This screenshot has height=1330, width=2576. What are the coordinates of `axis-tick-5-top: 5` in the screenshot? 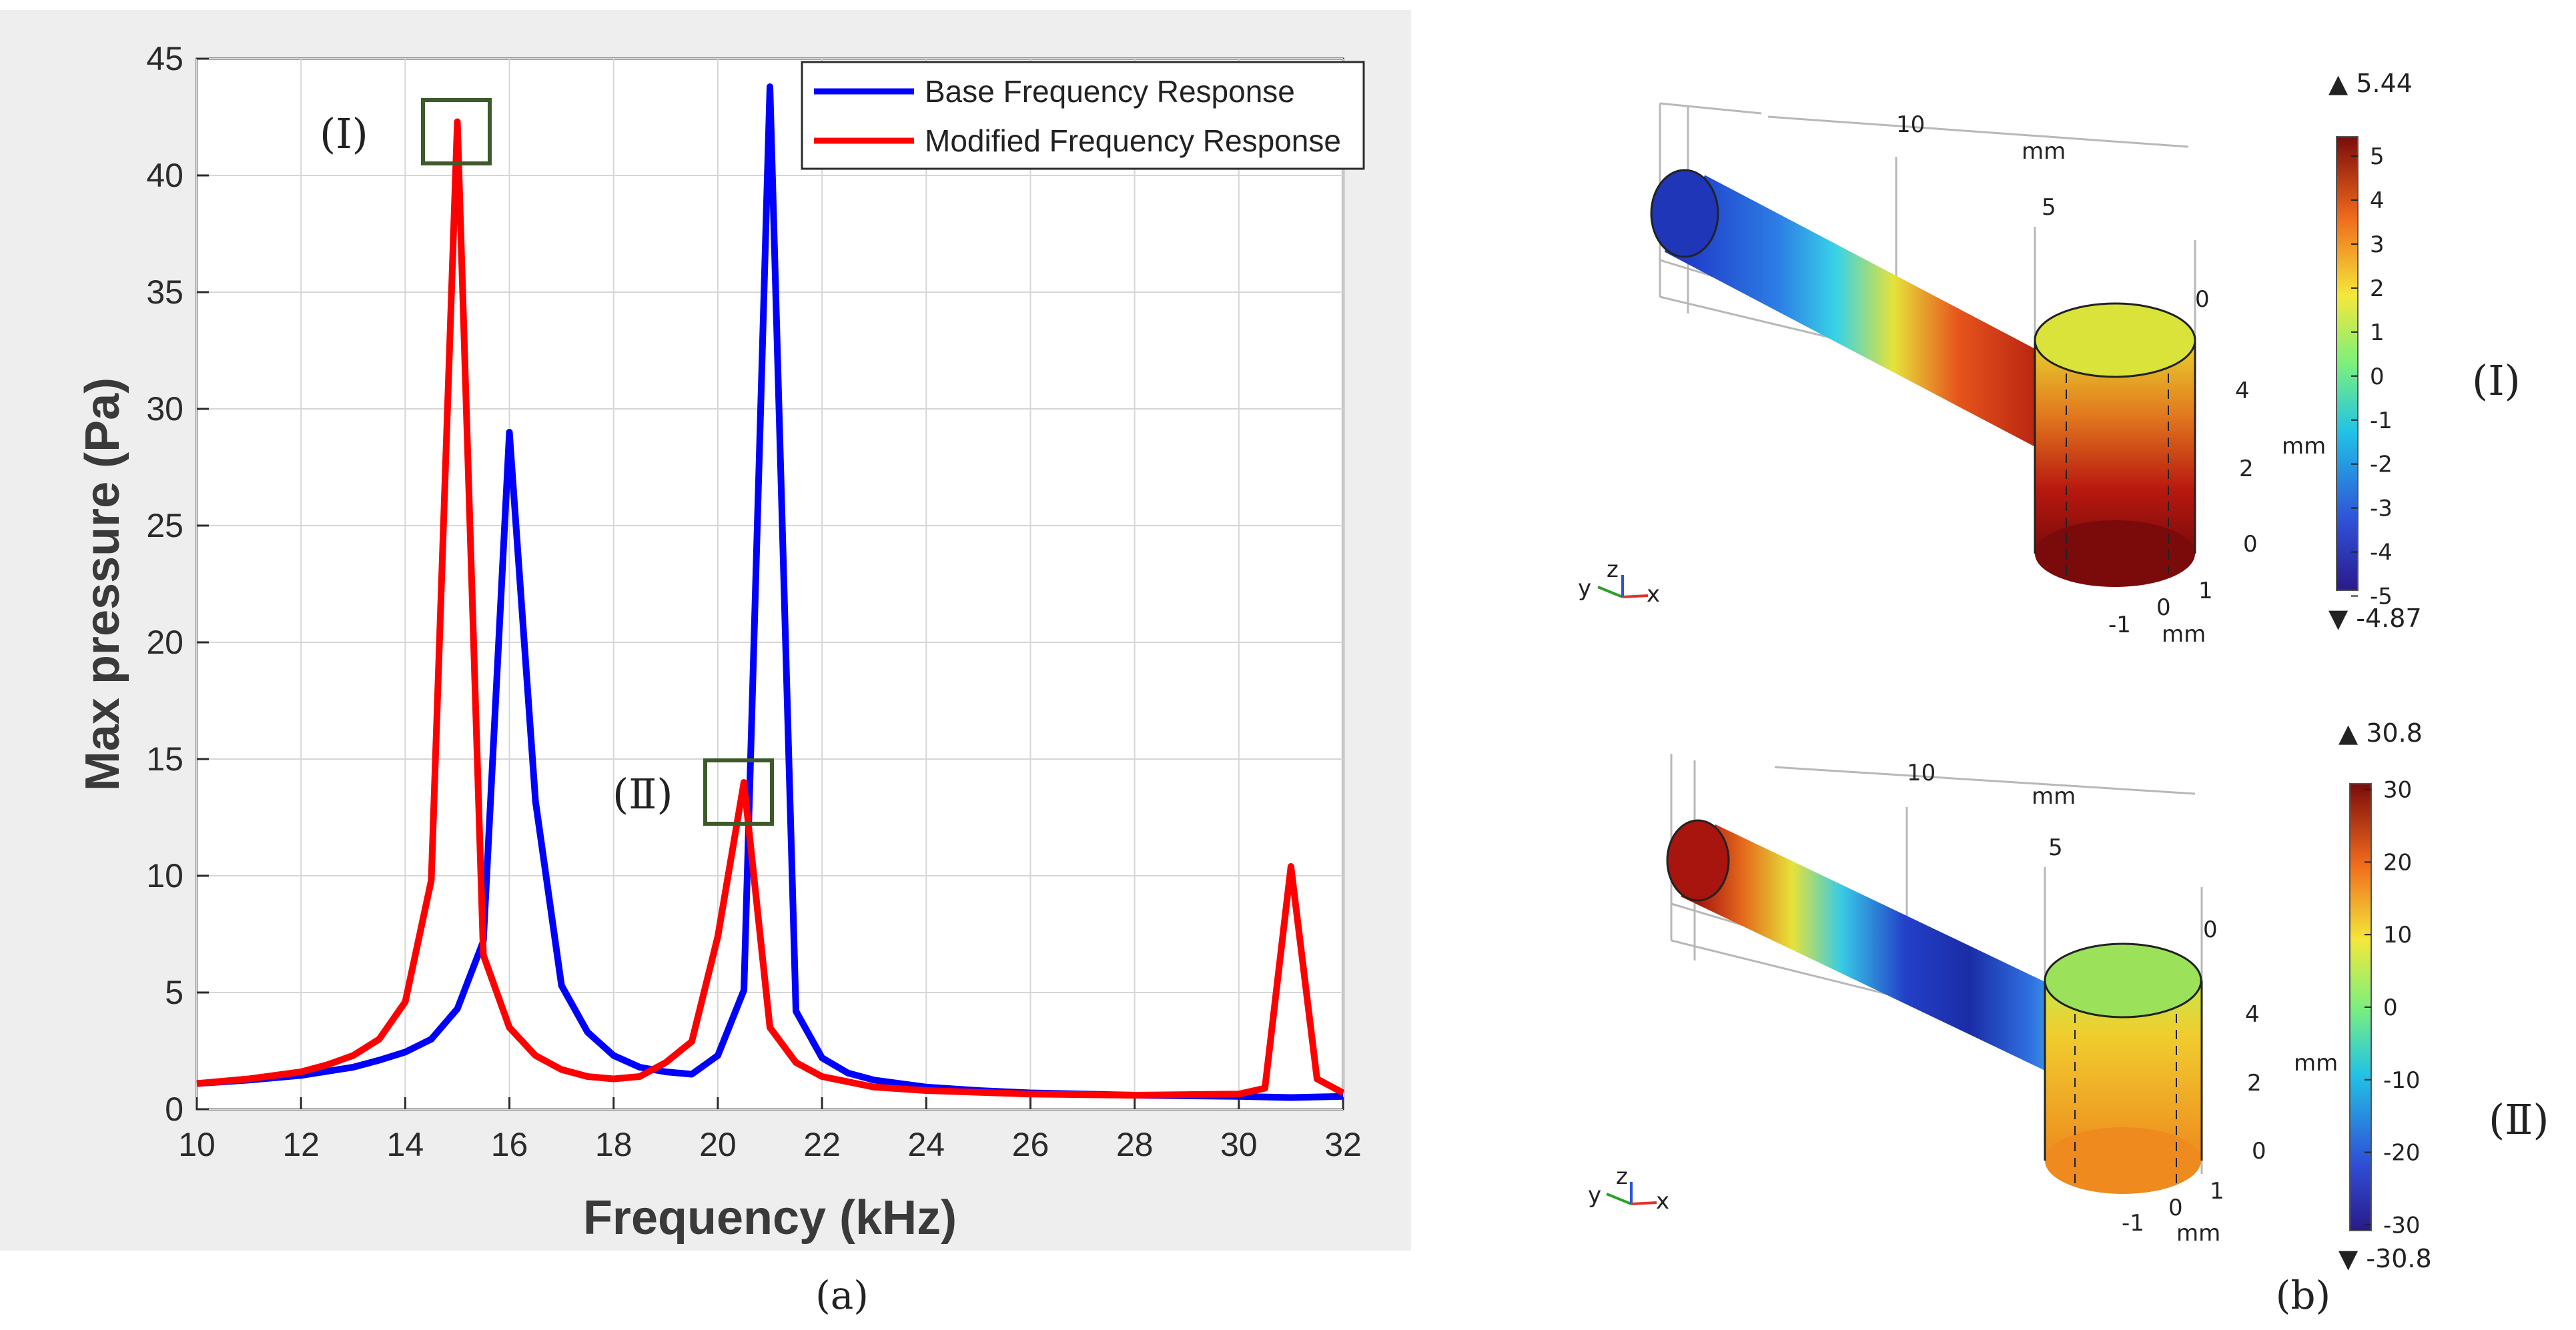 It's located at (2049, 207).